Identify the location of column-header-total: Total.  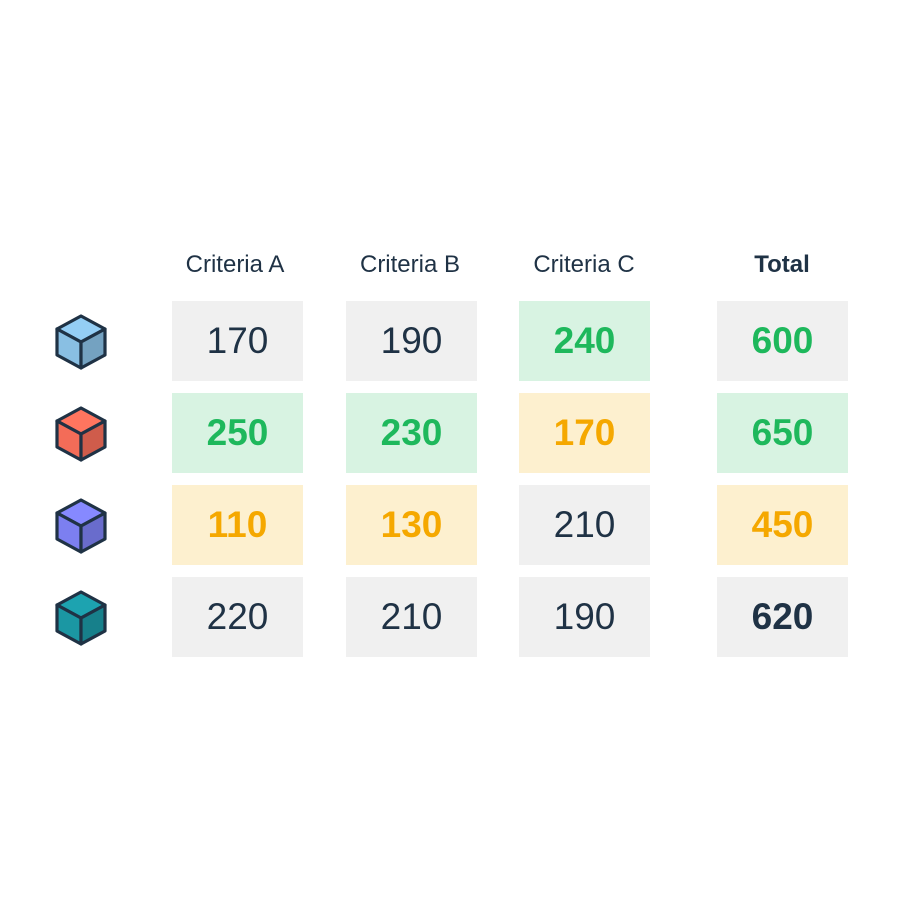
(782, 264).